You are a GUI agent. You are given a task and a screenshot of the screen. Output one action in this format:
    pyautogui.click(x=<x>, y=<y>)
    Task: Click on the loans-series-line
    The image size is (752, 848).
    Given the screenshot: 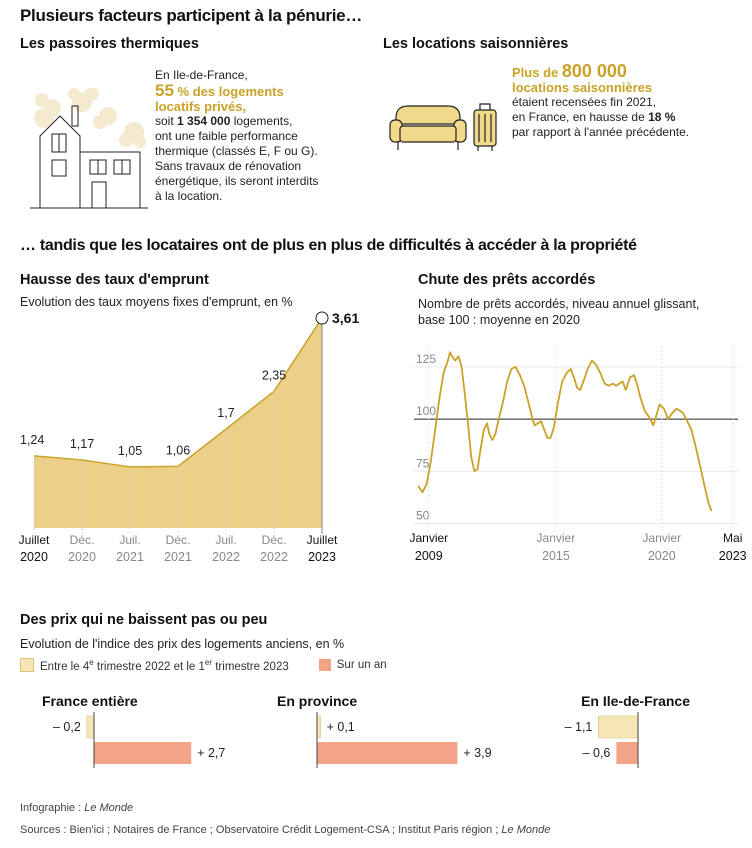 What is the action you would take?
    pyautogui.click(x=565, y=431)
    